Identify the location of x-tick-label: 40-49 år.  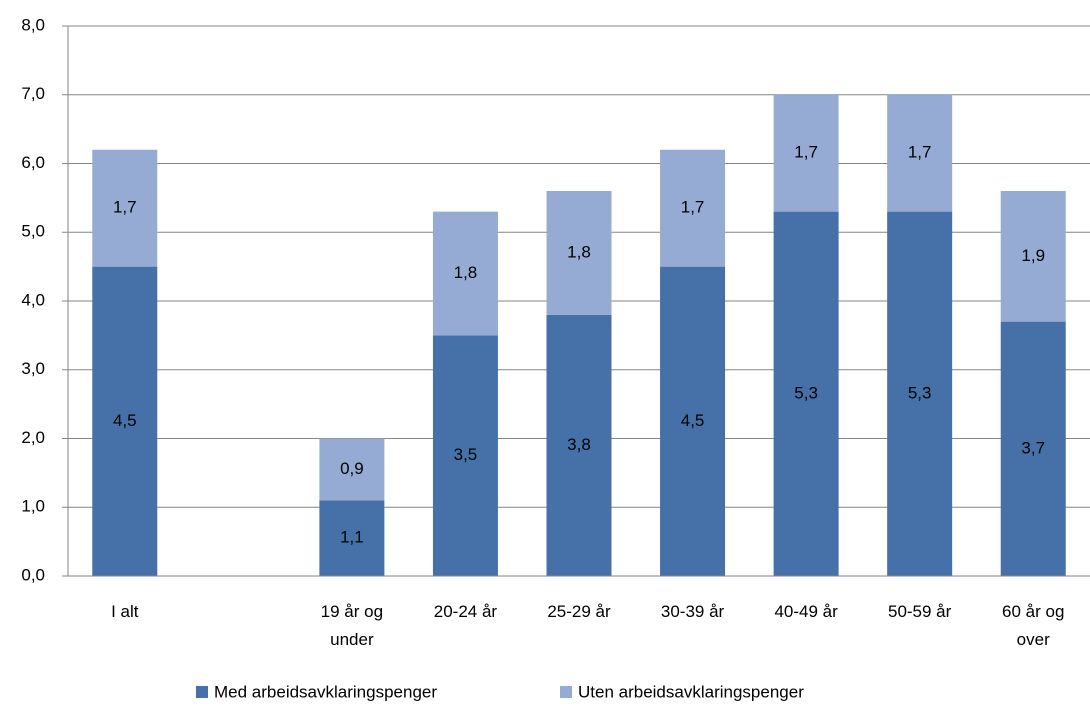
(806, 611).